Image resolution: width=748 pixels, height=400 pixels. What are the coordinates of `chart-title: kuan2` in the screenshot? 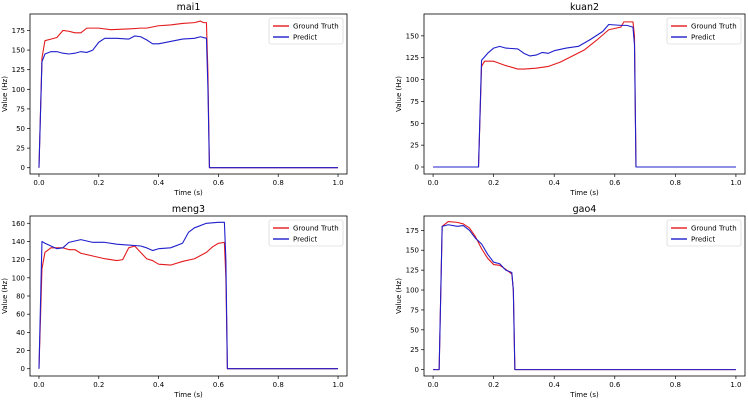 It's located at (584, 7).